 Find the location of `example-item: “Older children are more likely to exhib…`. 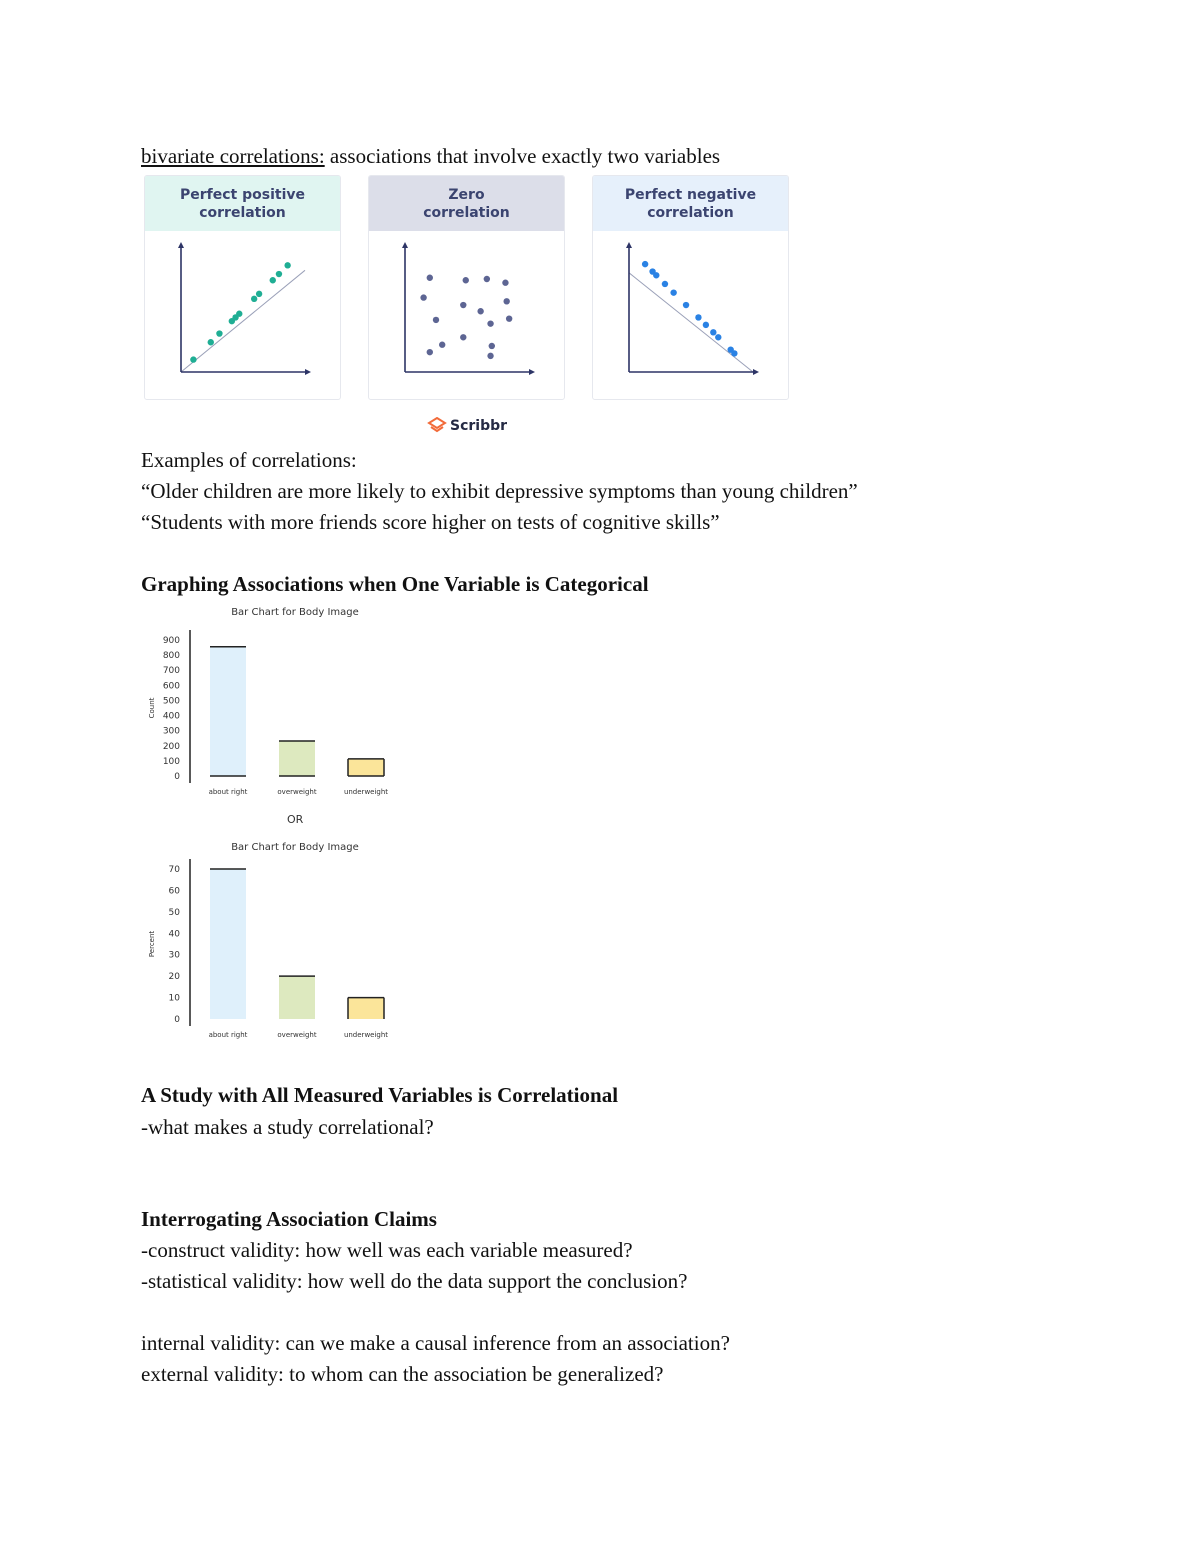

example-item: “Older children are more likely to exhib… is located at coordinates (499, 491).